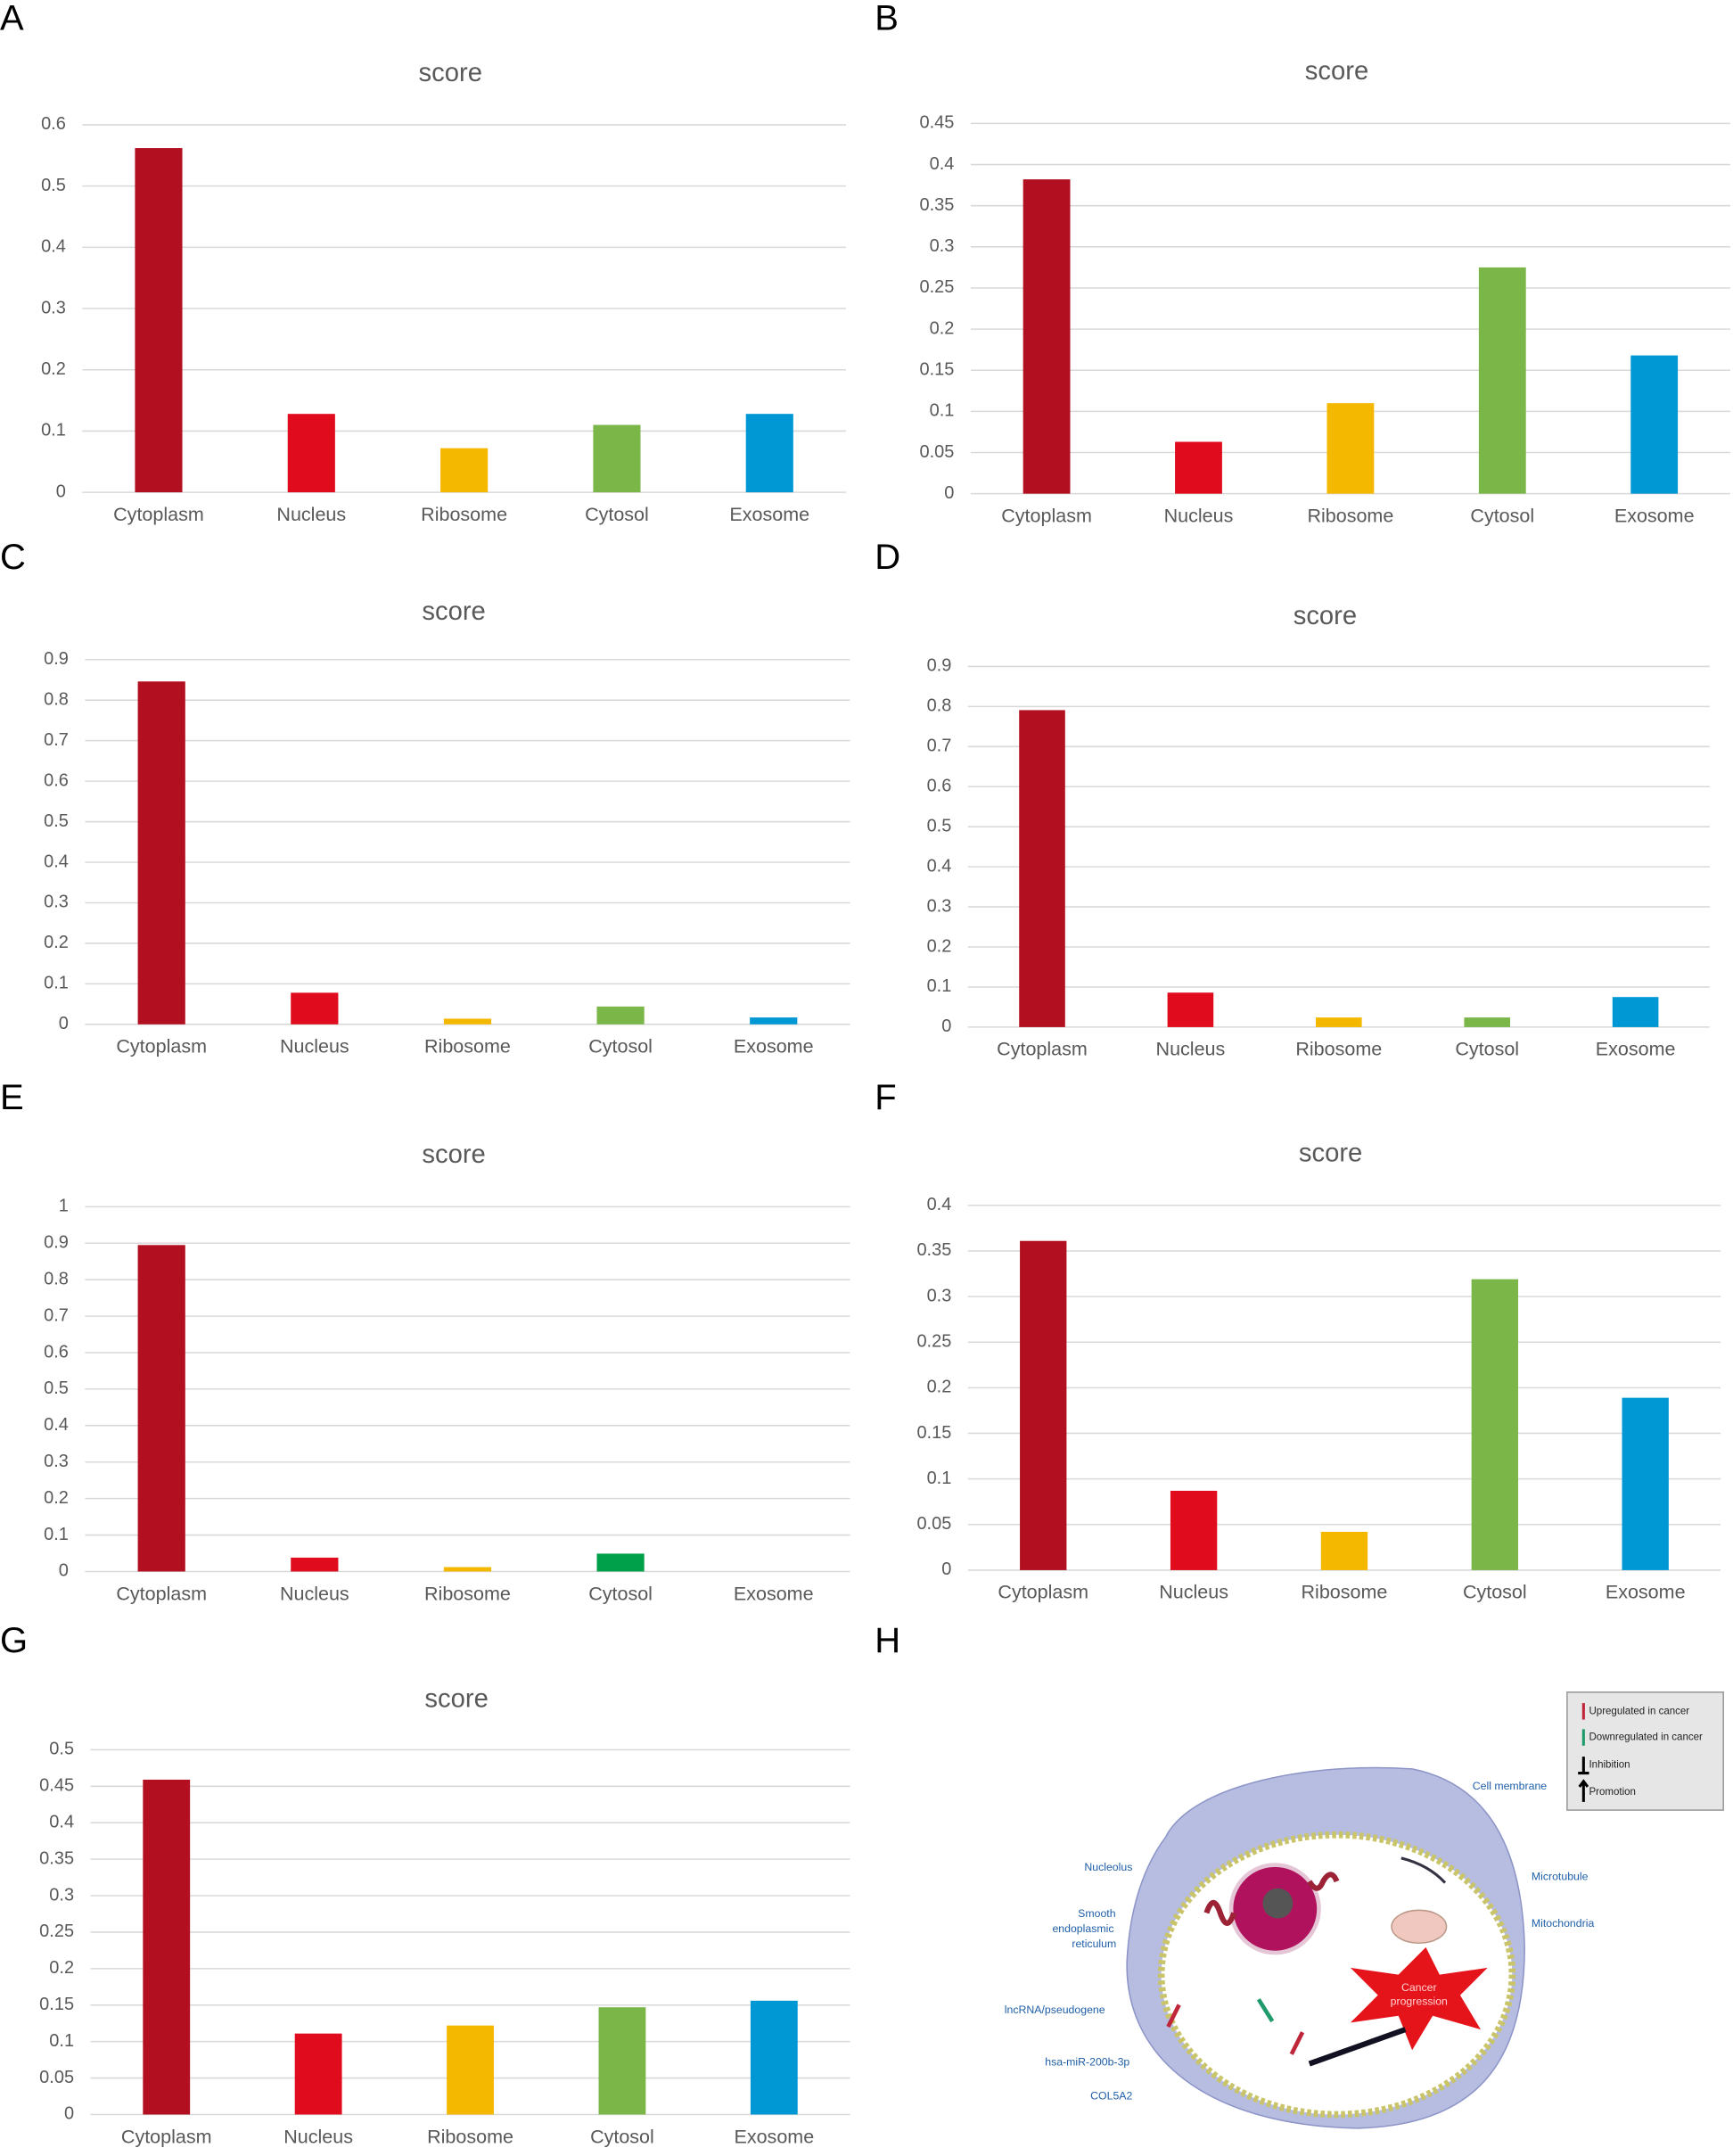 This screenshot has height=2156, width=1733. I want to click on panel-letter: F, so click(885, 1097).